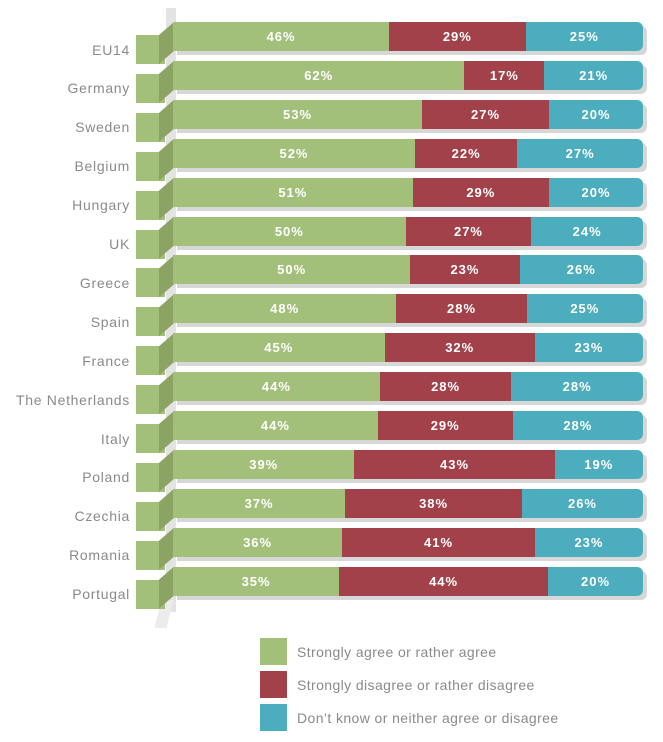 This screenshot has height=742, width=663. I want to click on chart-row-czechia: Czechia 37% 38% 26%, so click(331, 509).